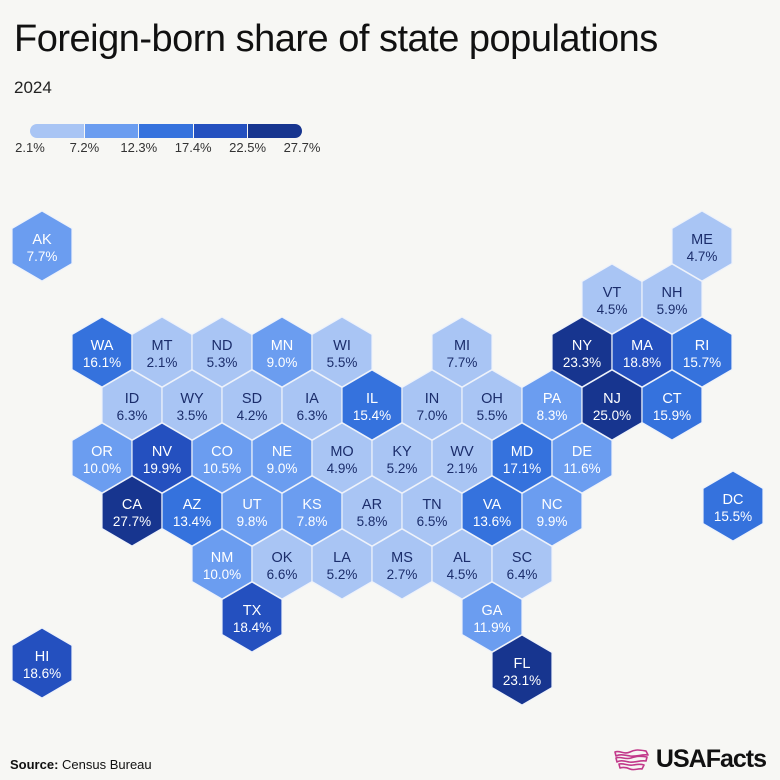 The image size is (780, 780). I want to click on state-value: 15.7%, so click(702, 362).